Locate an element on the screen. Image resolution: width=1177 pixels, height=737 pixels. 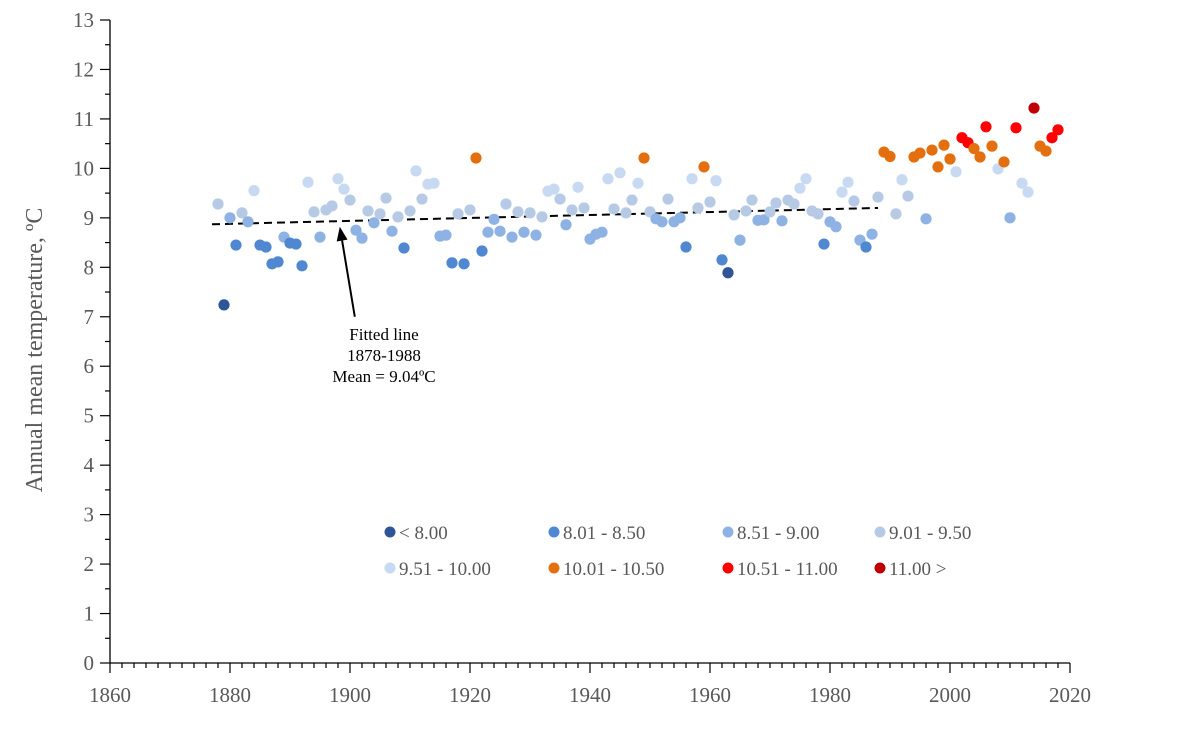
x-tick-label: 1980 is located at coordinates (830, 695).